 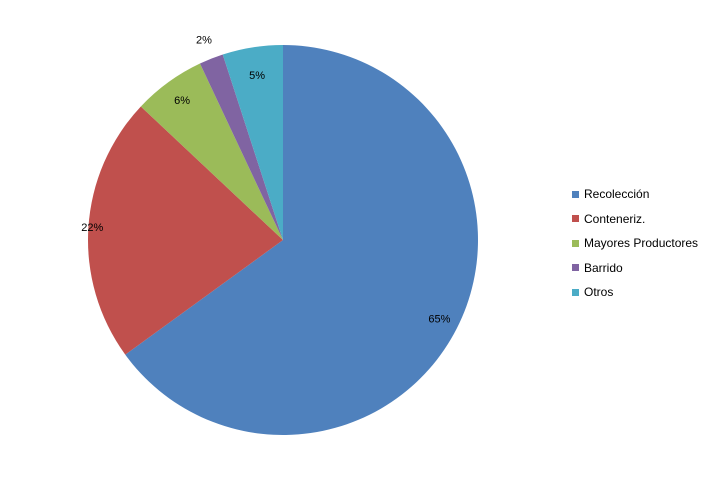 What do you see at coordinates (204, 41) in the screenshot?
I see `data-label-barrido: 2%` at bounding box center [204, 41].